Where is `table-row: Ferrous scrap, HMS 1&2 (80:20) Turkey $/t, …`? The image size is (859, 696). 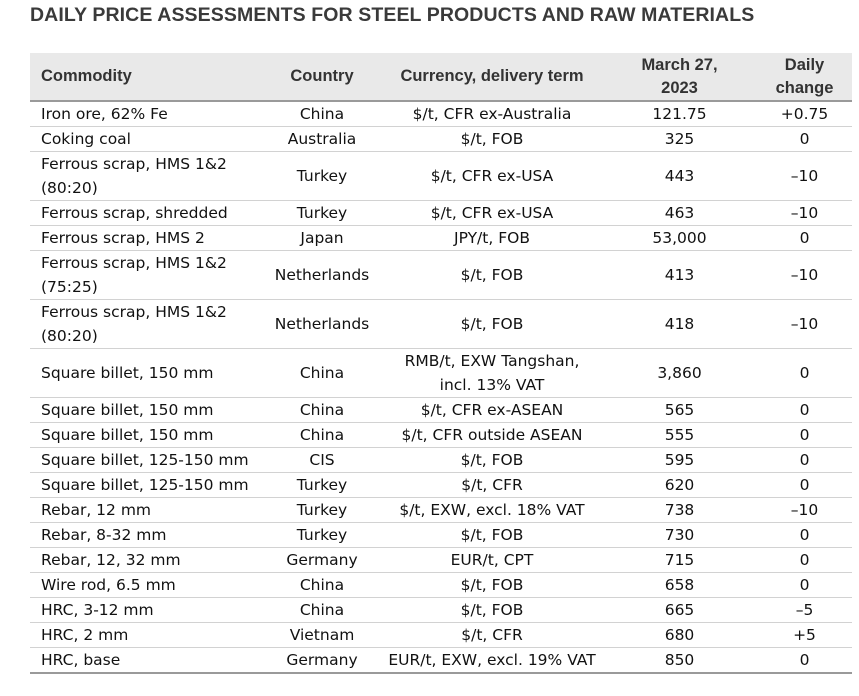
table-row: Ferrous scrap, HMS 1&2 (80:20) Turkey $/t, … is located at coordinates (441, 176).